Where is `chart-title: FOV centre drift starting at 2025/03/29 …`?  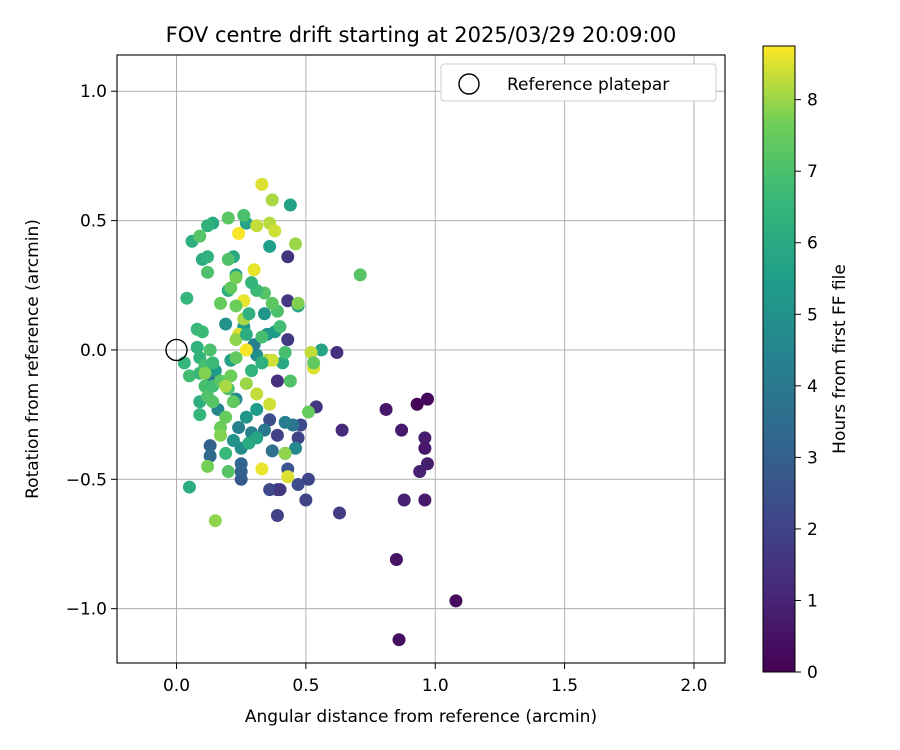
chart-title: FOV centre drift starting at 2025/03/29 … is located at coordinates (421, 35).